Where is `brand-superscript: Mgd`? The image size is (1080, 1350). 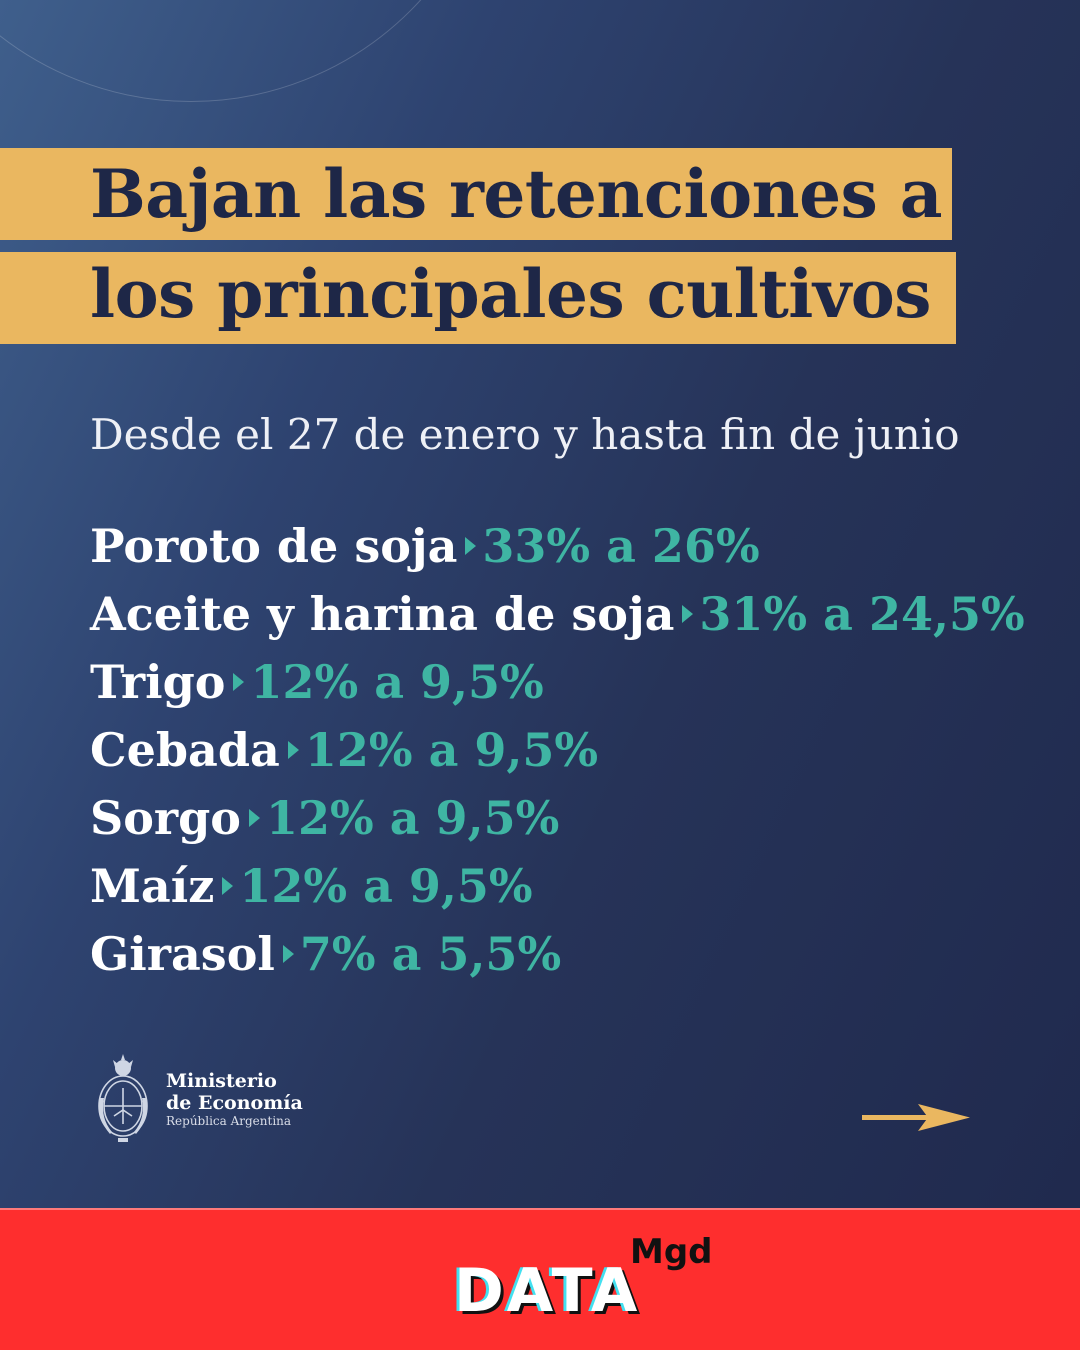 brand-superscript: Mgd is located at coordinates (671, 1252).